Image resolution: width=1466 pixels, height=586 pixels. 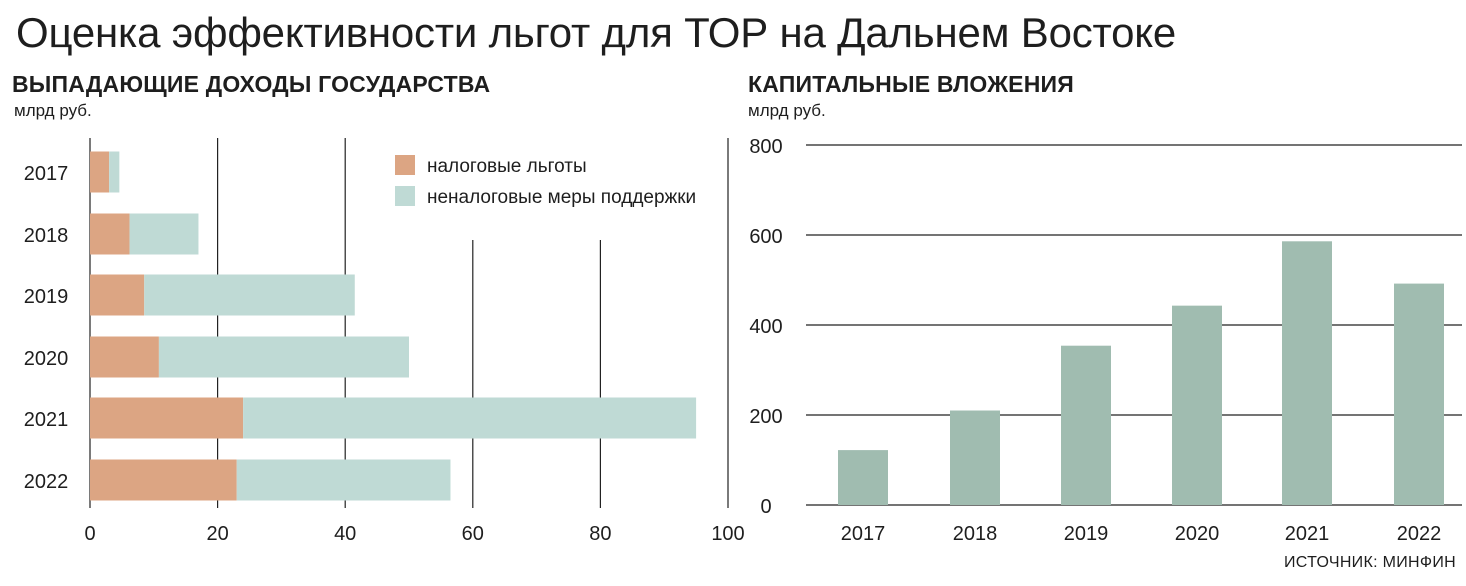 I want to click on x-tick-label: 2021, so click(x=1307, y=534).